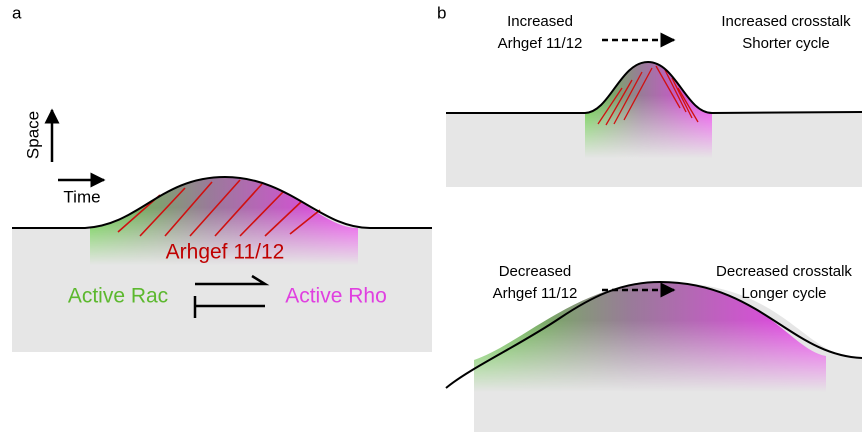 Image resolution: width=862 pixels, height=435 pixels. What do you see at coordinates (336, 296) in the screenshot?
I see `rho-label: Active Rho` at bounding box center [336, 296].